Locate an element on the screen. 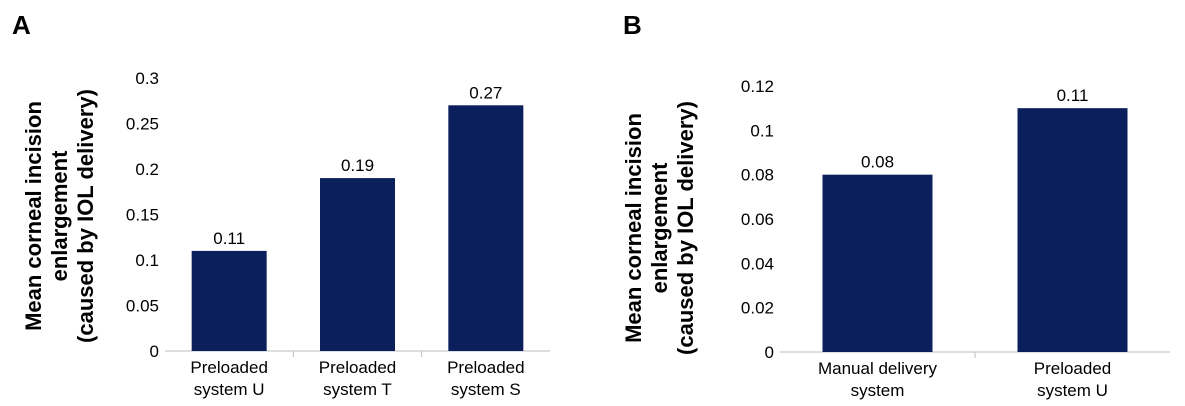  panel-label-a: A is located at coordinates (21, 25).